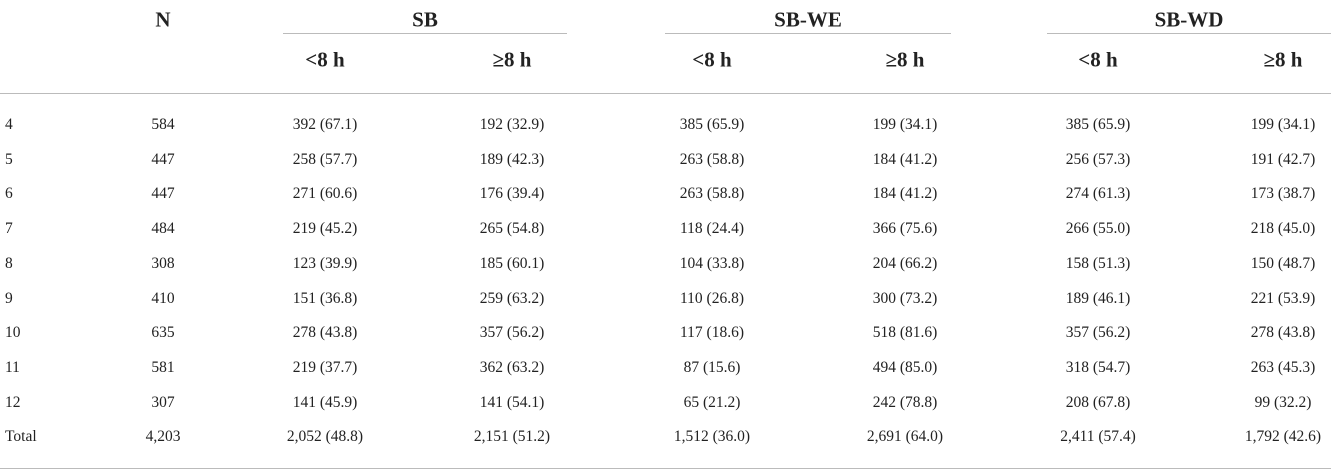 This screenshot has width=1331, height=472. What do you see at coordinates (512, 437) in the screenshot?
I see `cell: 2,151 (51.2)` at bounding box center [512, 437].